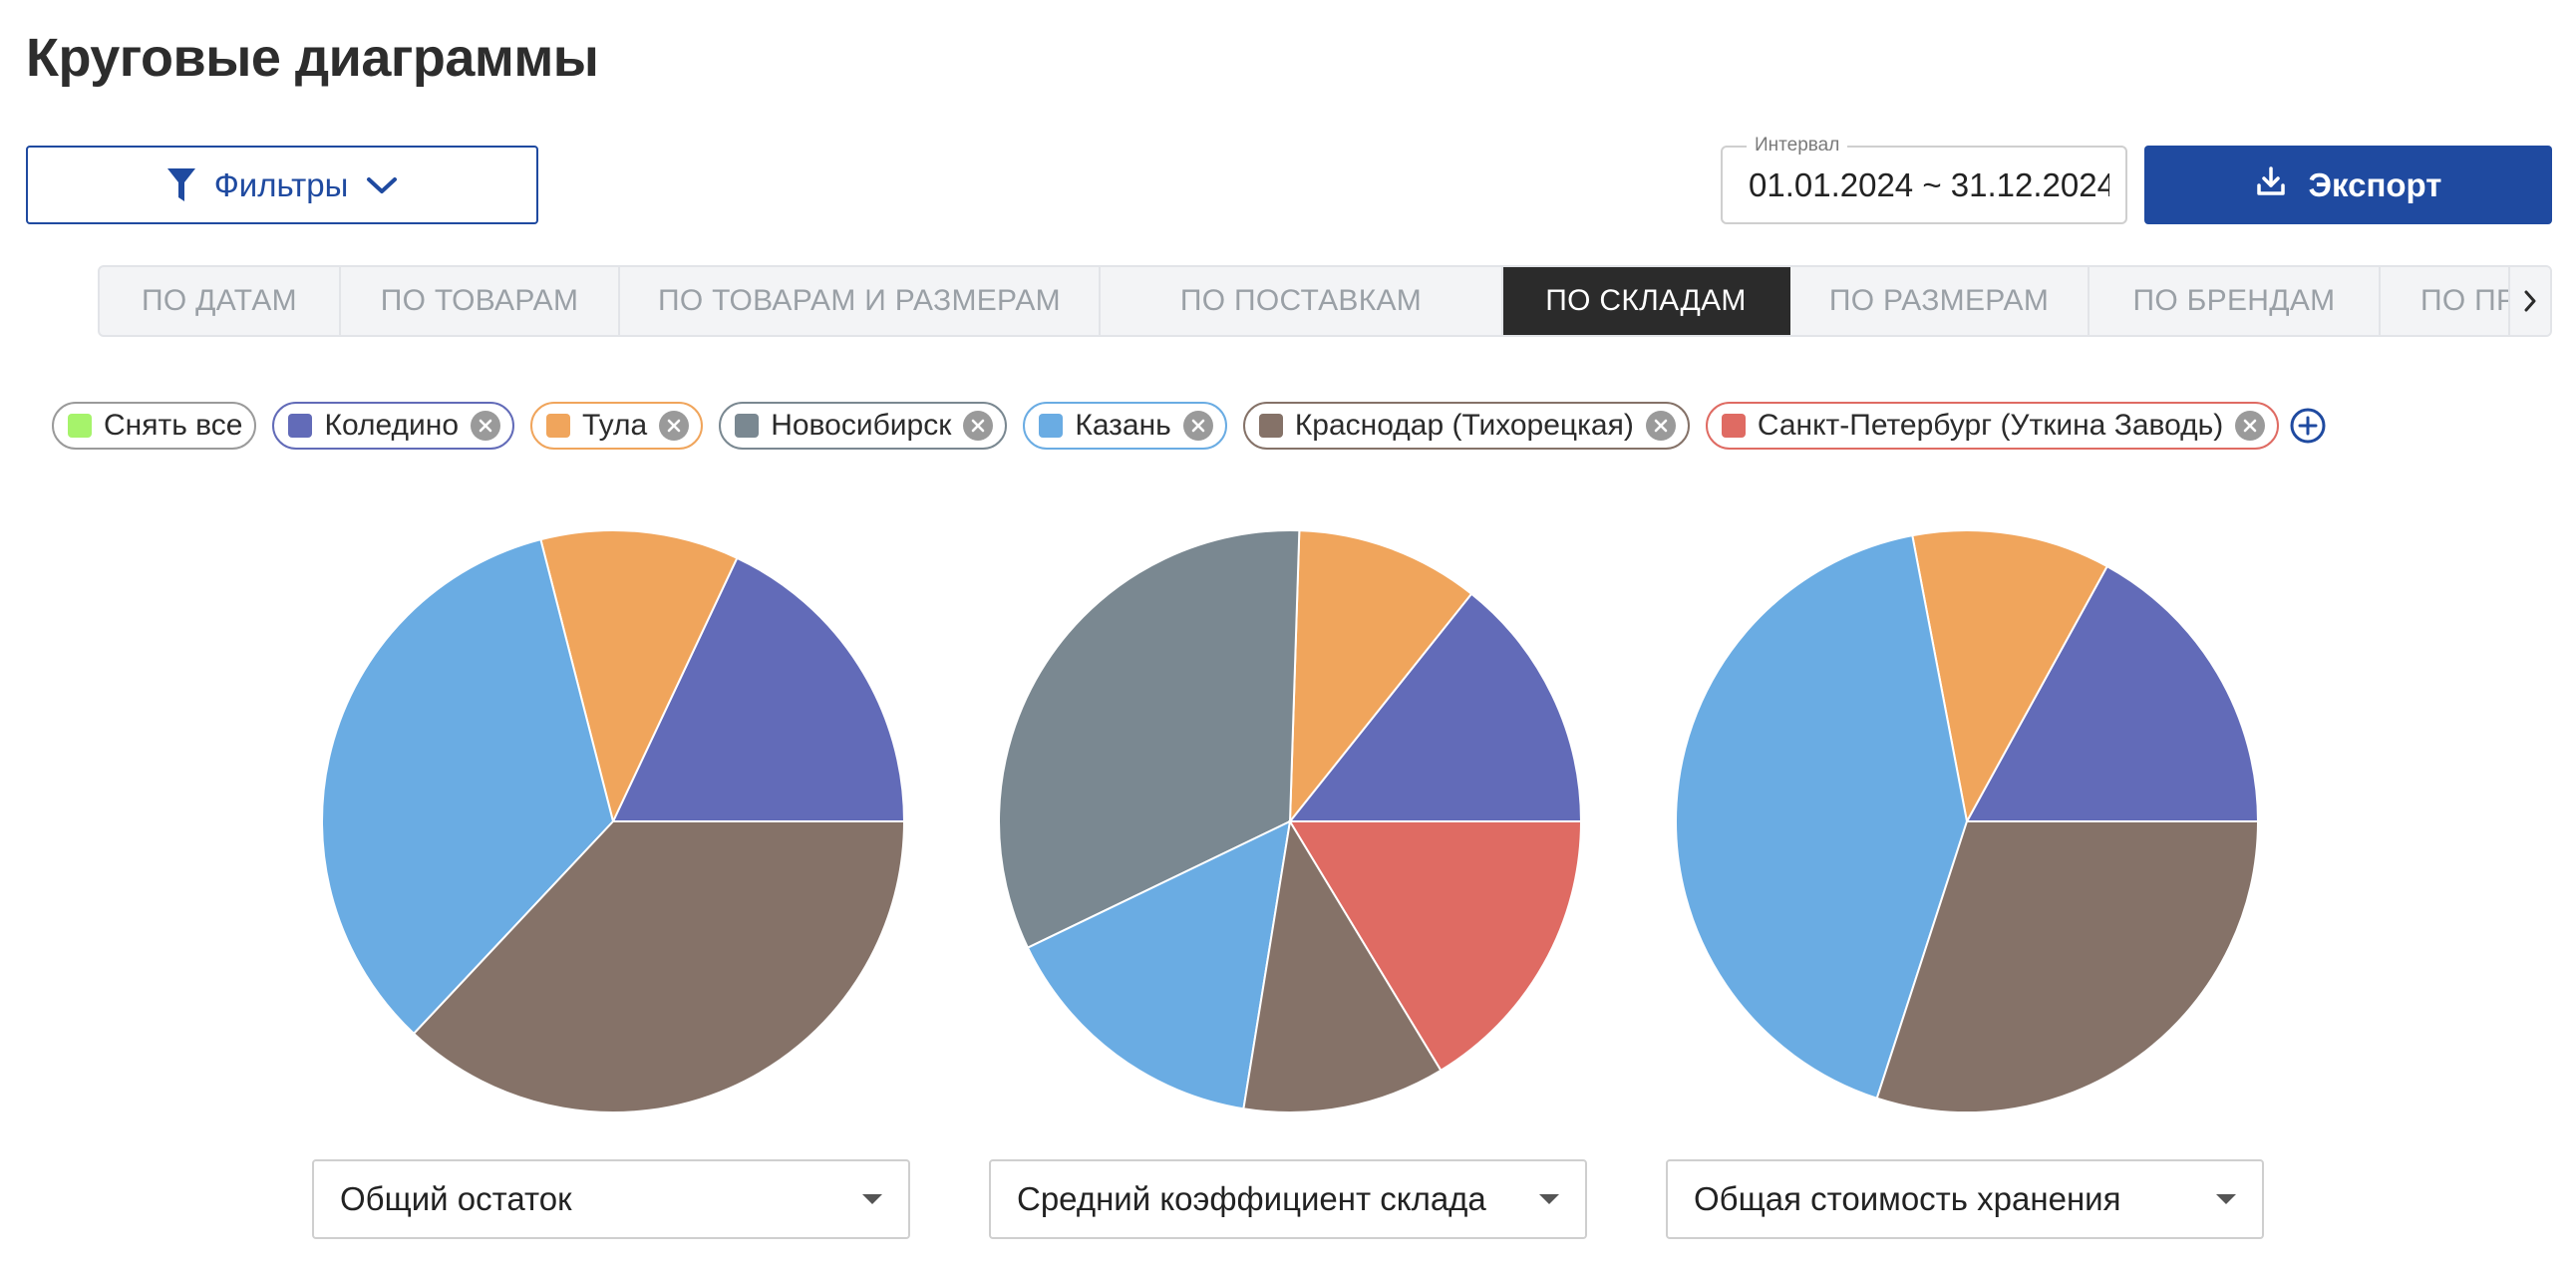  I want to click on add-warehouse-icon, so click(2308, 426).